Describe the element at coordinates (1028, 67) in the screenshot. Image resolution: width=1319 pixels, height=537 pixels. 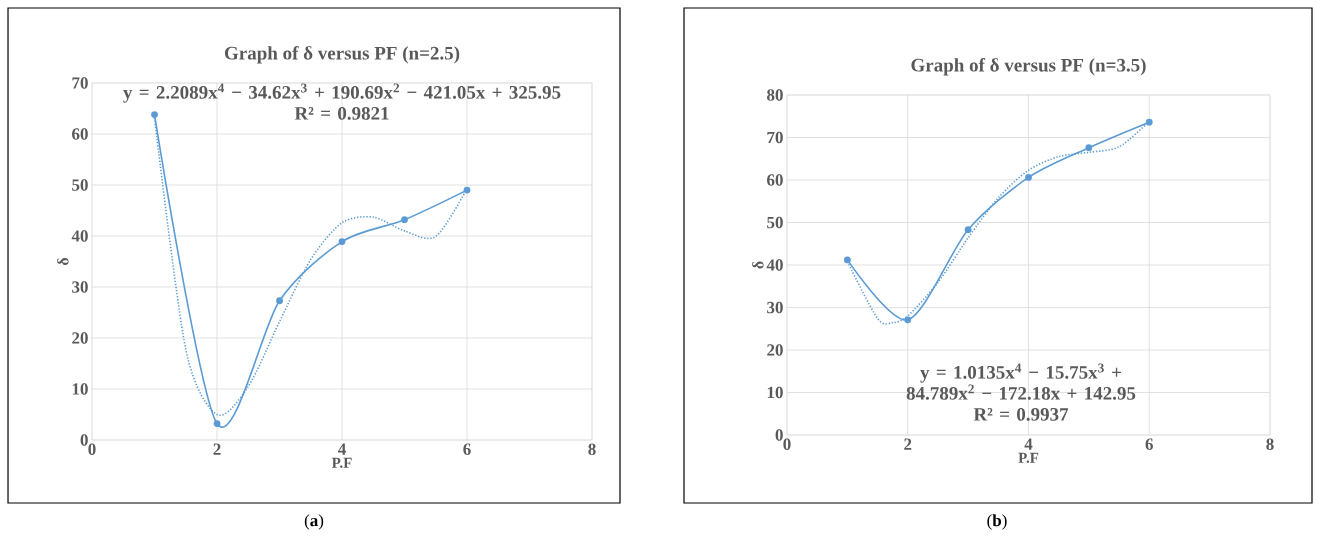
I see `chart-title: Graph of δ versus PF (n=3.5)` at that location.